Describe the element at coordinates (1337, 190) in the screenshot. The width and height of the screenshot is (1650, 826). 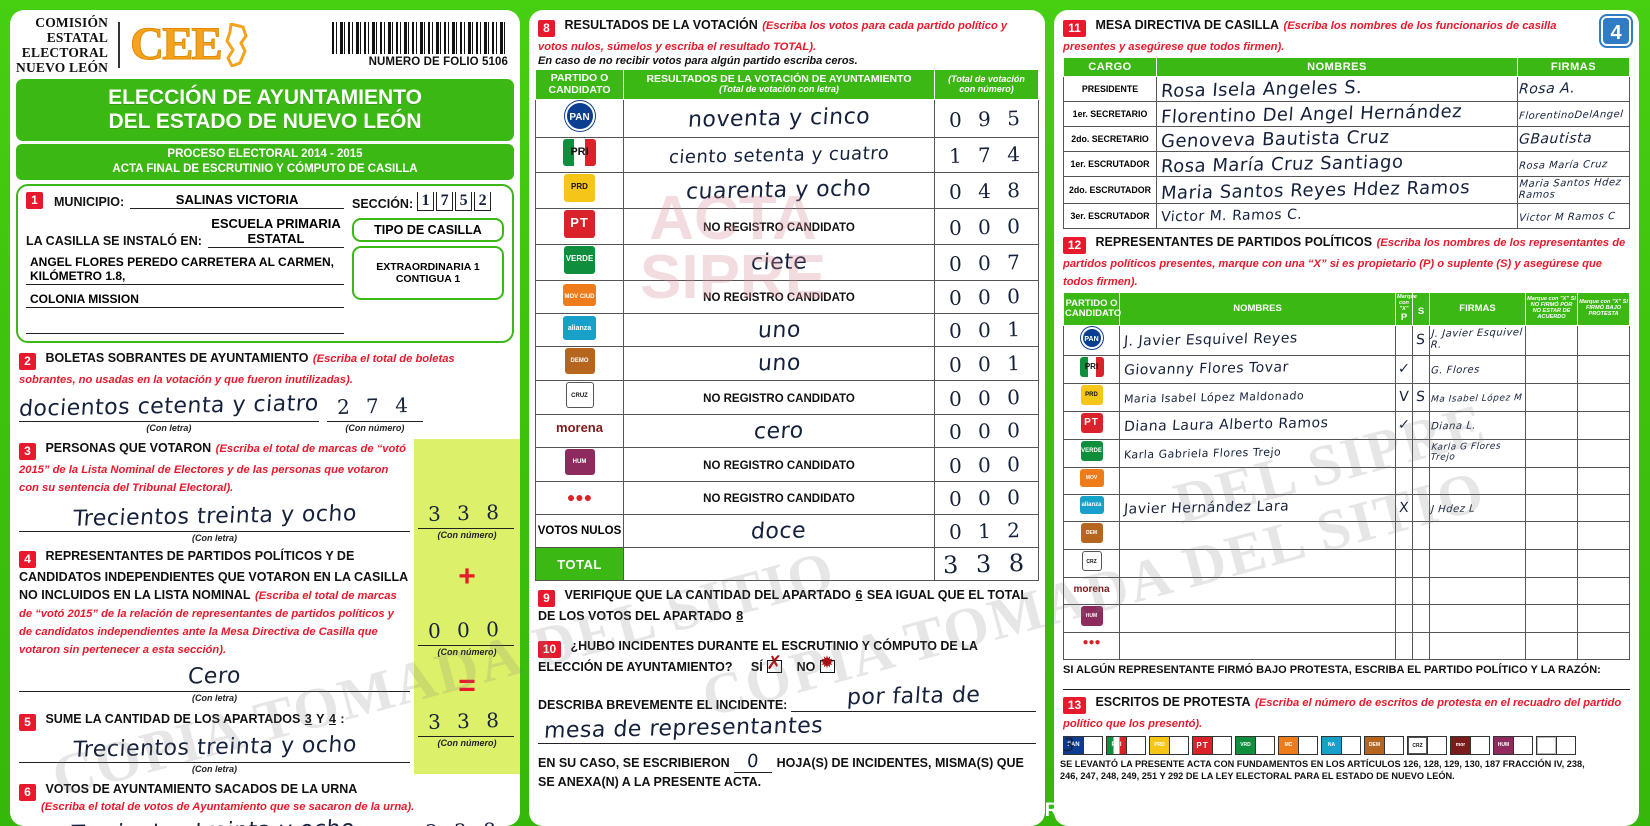
I see `nombre-cell: Maria Santos Reyes Hdez Ramos` at that location.